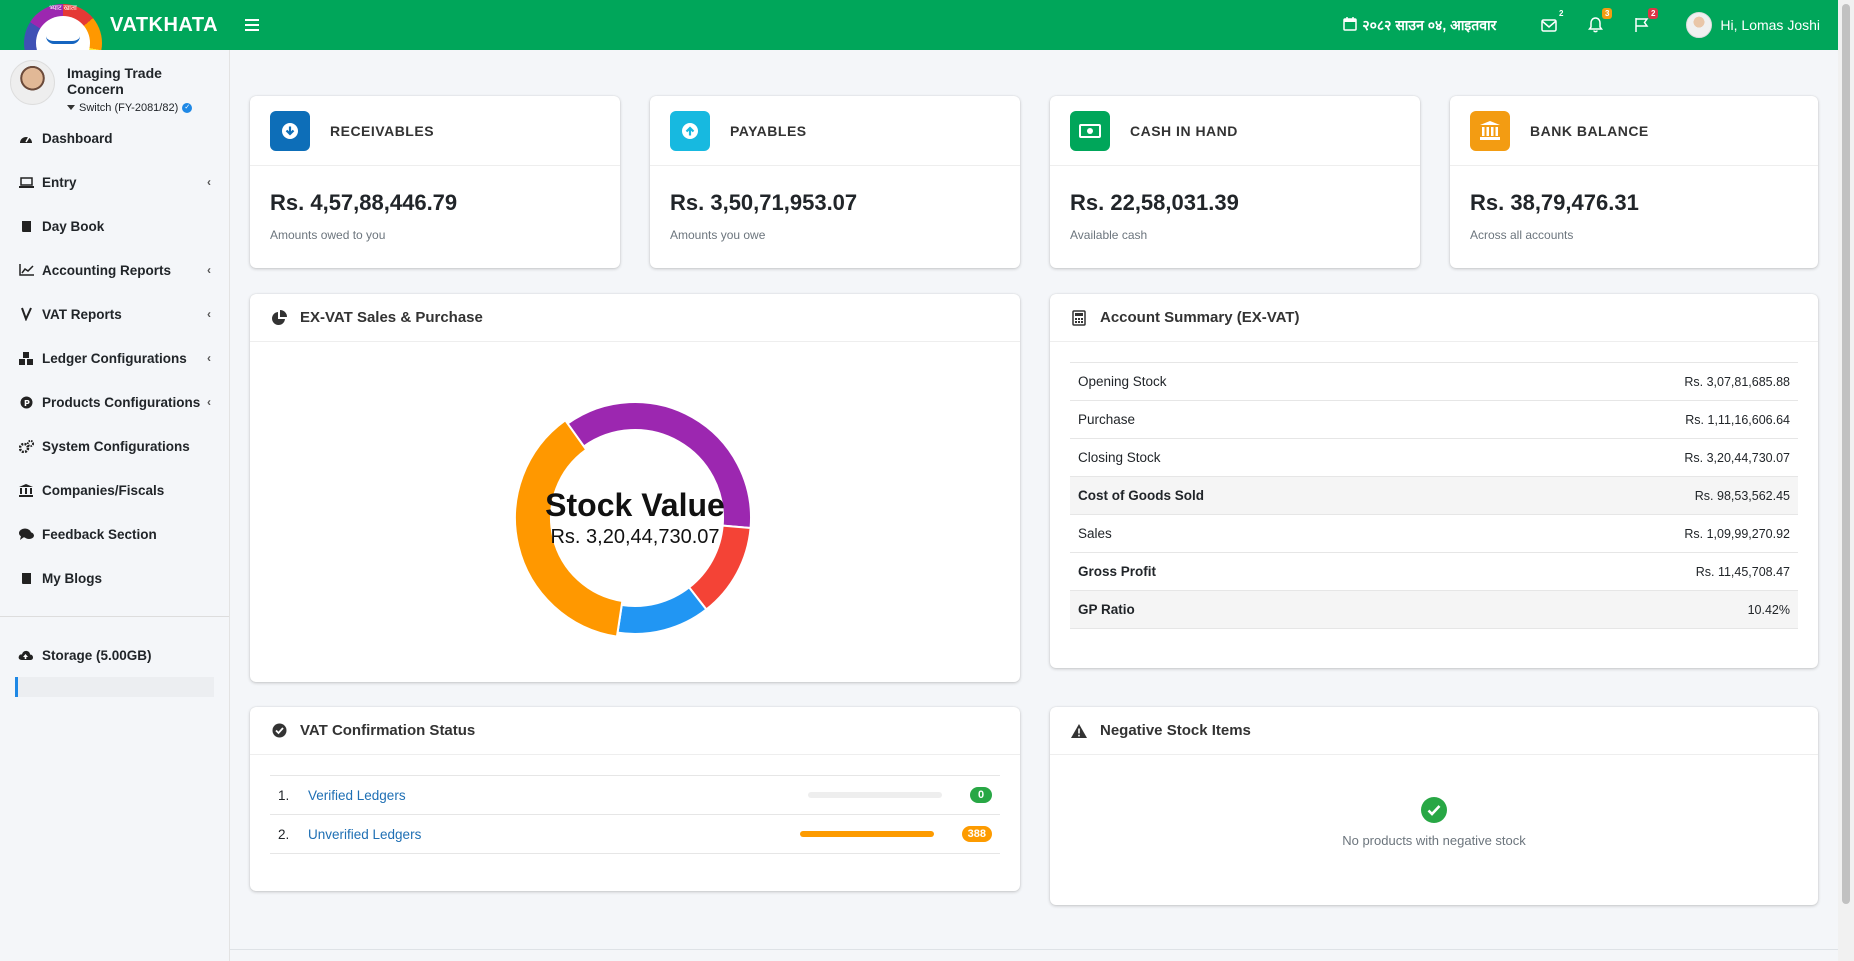 The width and height of the screenshot is (1854, 961). Describe the element at coordinates (71, 108) in the screenshot. I see `caret-down-icon` at that location.